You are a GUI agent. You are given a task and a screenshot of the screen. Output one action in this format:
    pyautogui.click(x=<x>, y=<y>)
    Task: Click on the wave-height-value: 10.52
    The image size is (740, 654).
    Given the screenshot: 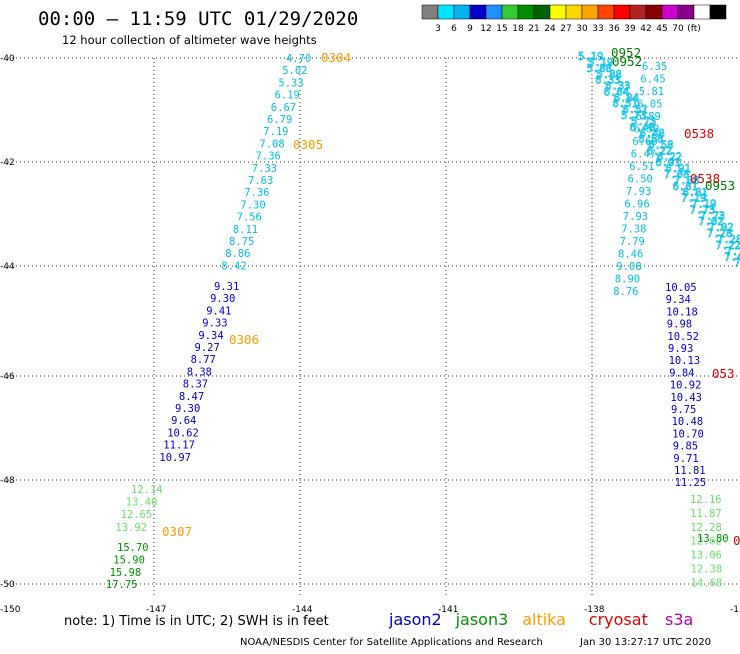 What is the action you would take?
    pyautogui.click(x=683, y=337)
    